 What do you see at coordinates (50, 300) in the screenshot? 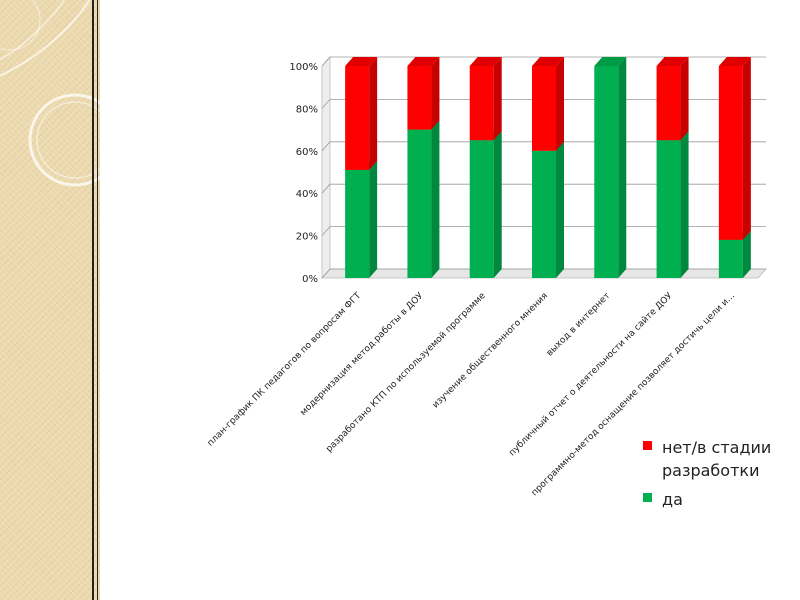
I see `decorative-sidebar` at bounding box center [50, 300].